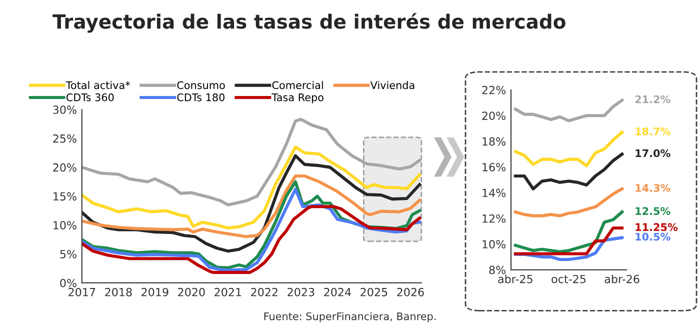  I want to click on y-tick-label: 25%, so click(64, 138).